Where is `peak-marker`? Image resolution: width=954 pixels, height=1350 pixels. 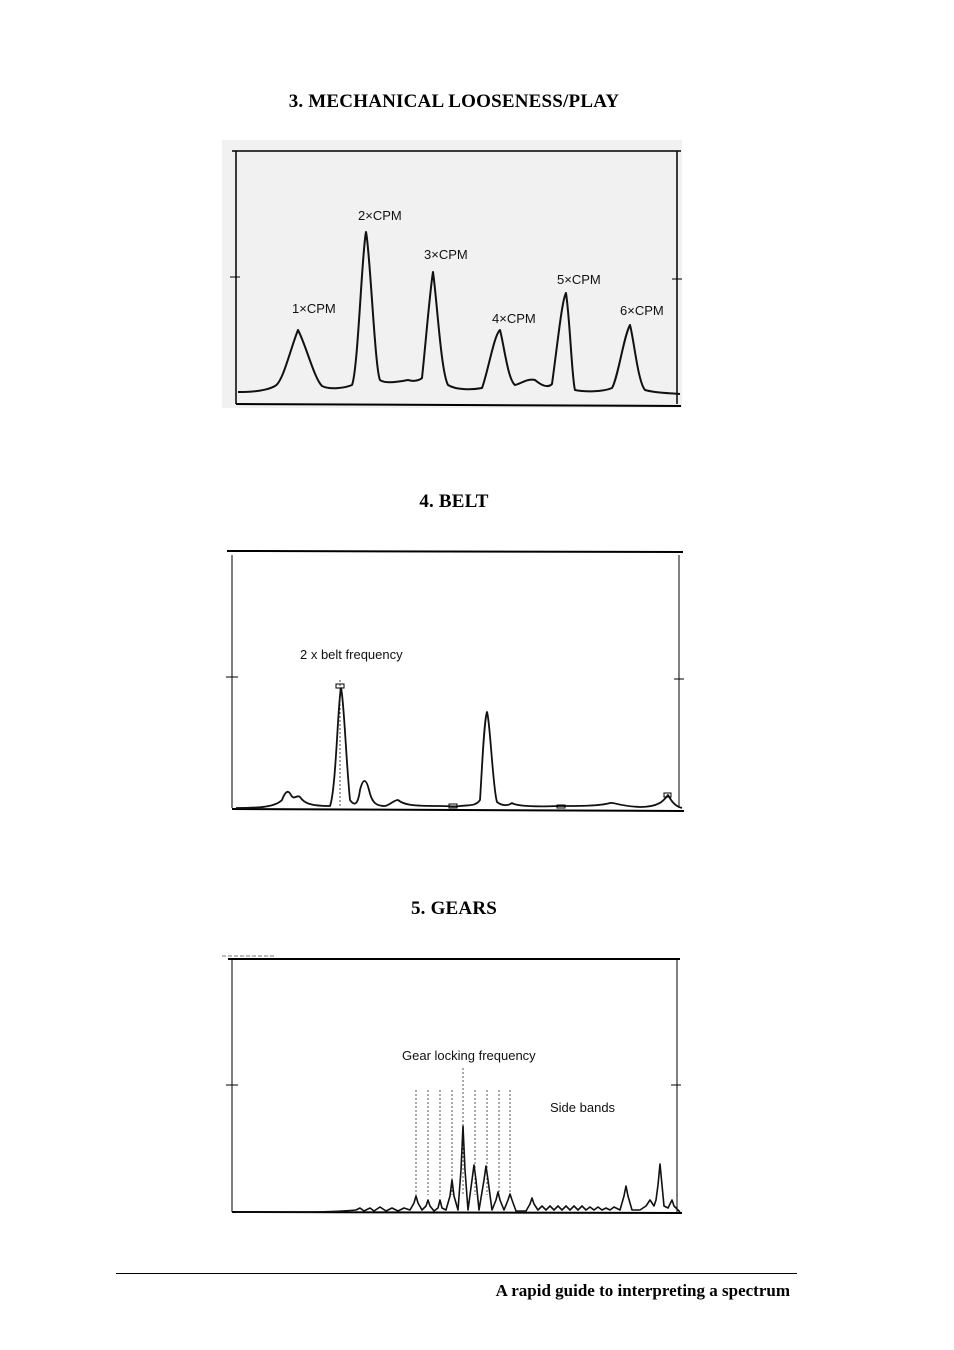 peak-marker is located at coordinates (340, 686).